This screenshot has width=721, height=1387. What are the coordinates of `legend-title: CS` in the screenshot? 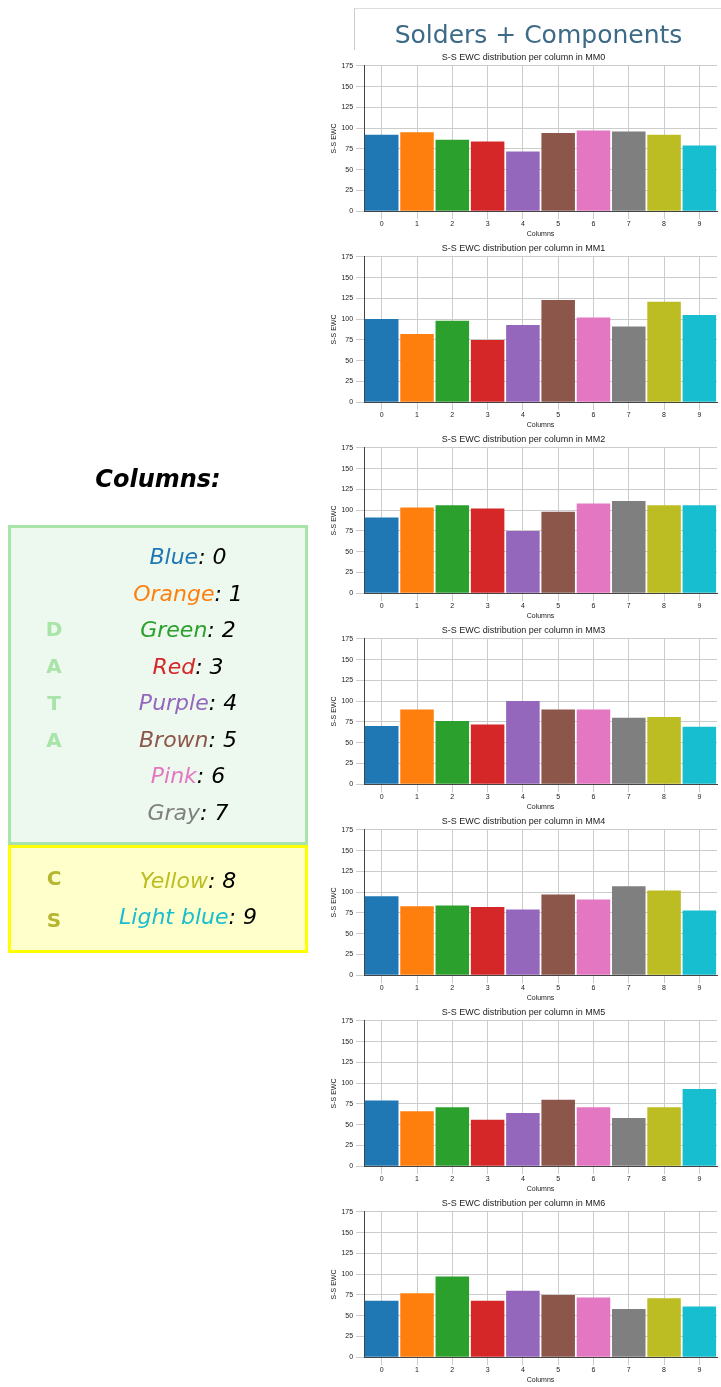 It's located at (54, 899).